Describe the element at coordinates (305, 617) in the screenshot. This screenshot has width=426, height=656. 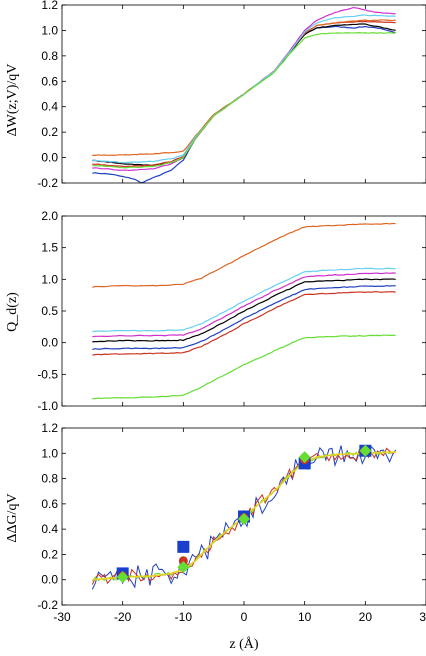
I see `x-tick-label: 10` at that location.